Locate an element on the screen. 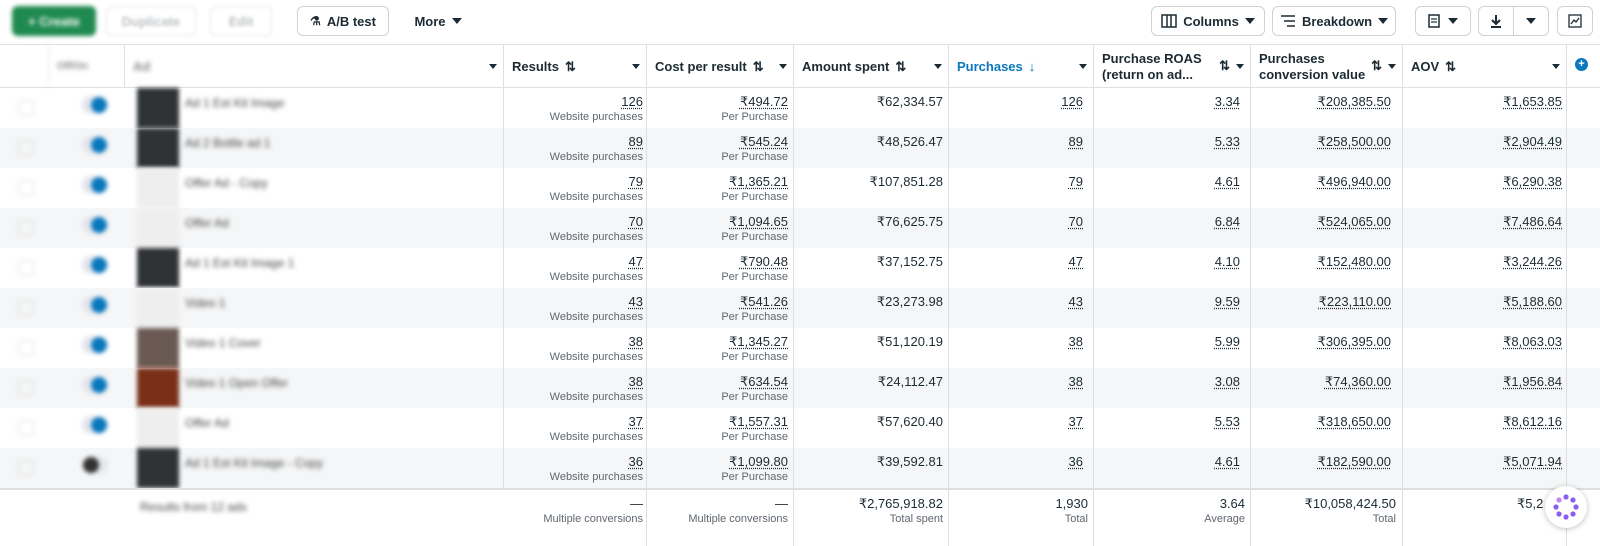 This screenshot has height=546, width=1600. cost-per-result-value: ₹494.72 is located at coordinates (763, 101).